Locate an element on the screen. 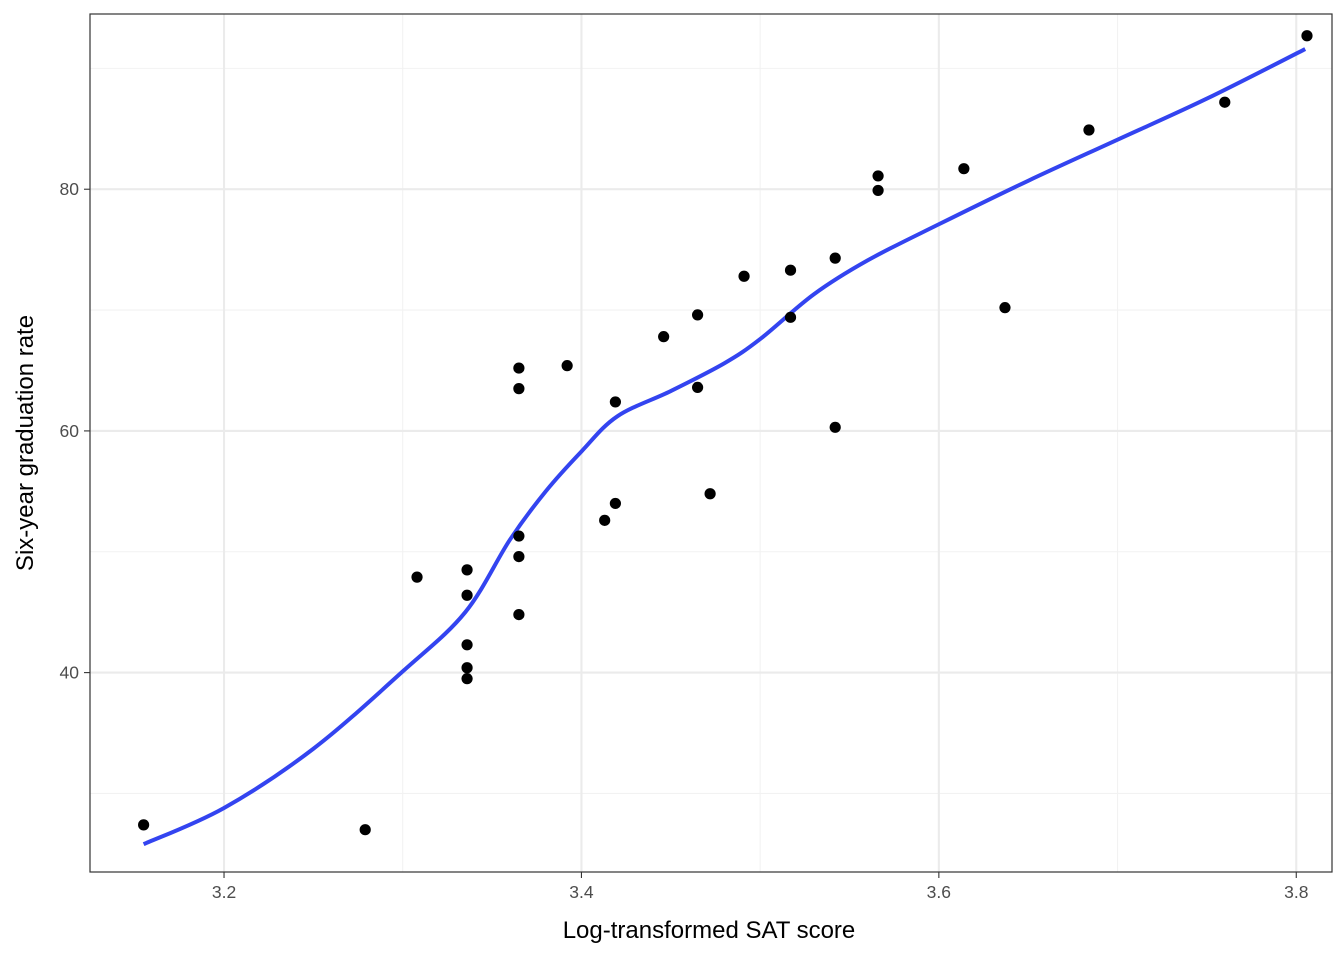  y-axis: 40 60 80 is located at coordinates (75, 431).